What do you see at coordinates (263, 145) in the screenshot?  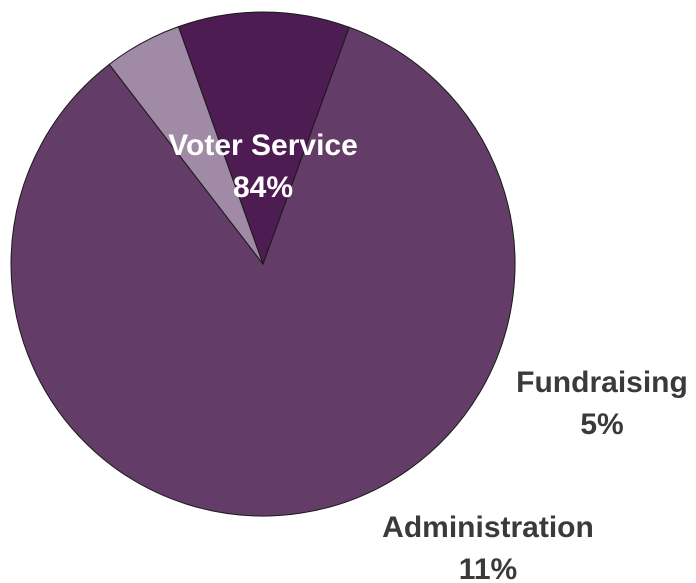 I see `slice-label-voter-service: Voter Service` at bounding box center [263, 145].